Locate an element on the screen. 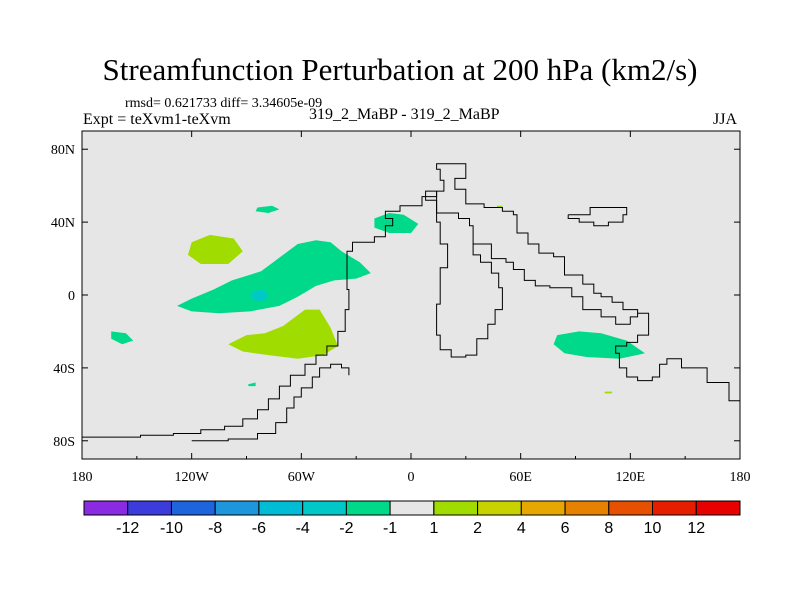 This screenshot has width=800, height=600. colorbar-label: -2 is located at coordinates (346, 528).